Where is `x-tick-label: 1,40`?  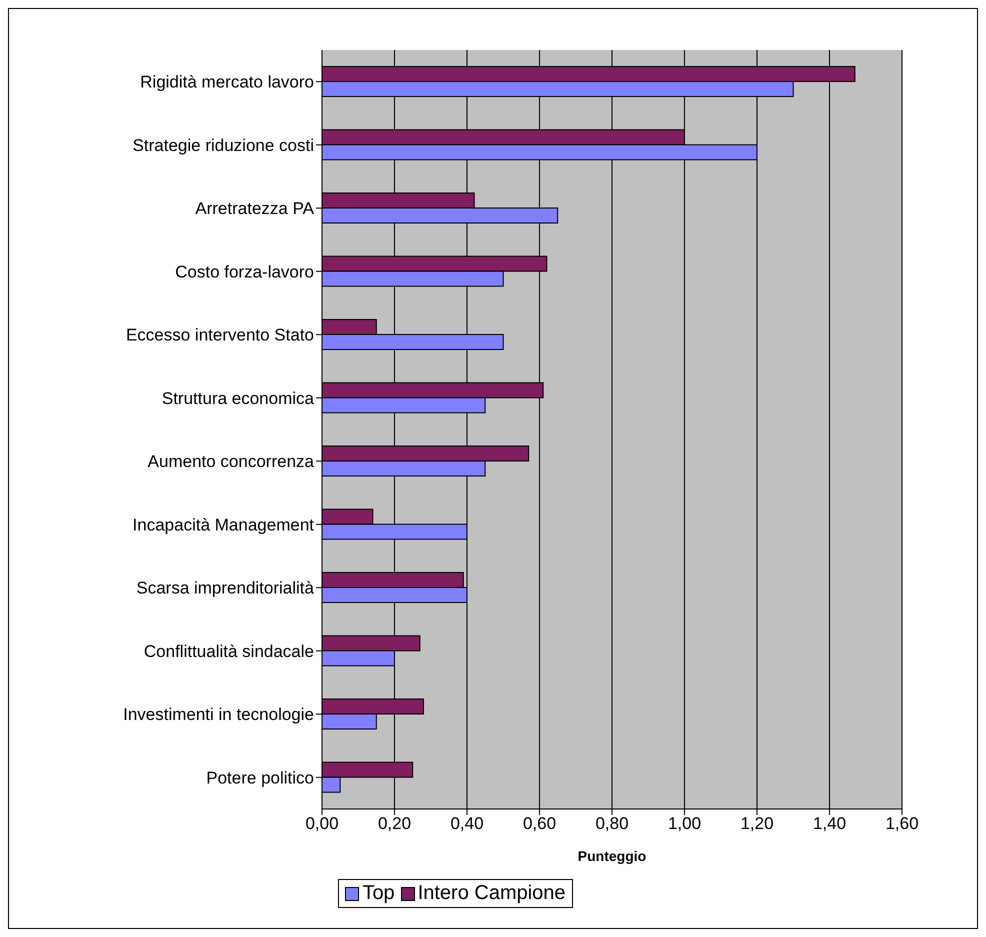
x-tick-label: 1,40 is located at coordinates (829, 824).